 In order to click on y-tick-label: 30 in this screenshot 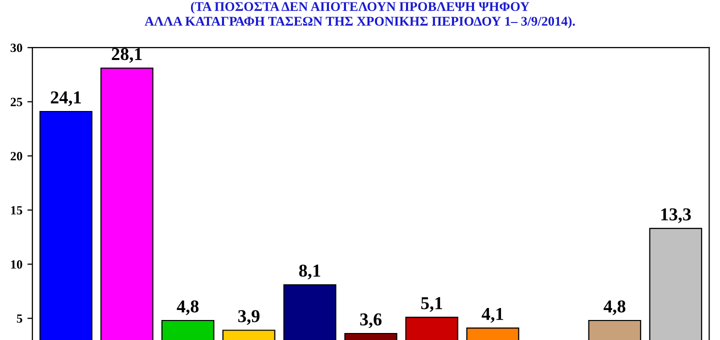, I will do `click(16, 48)`.